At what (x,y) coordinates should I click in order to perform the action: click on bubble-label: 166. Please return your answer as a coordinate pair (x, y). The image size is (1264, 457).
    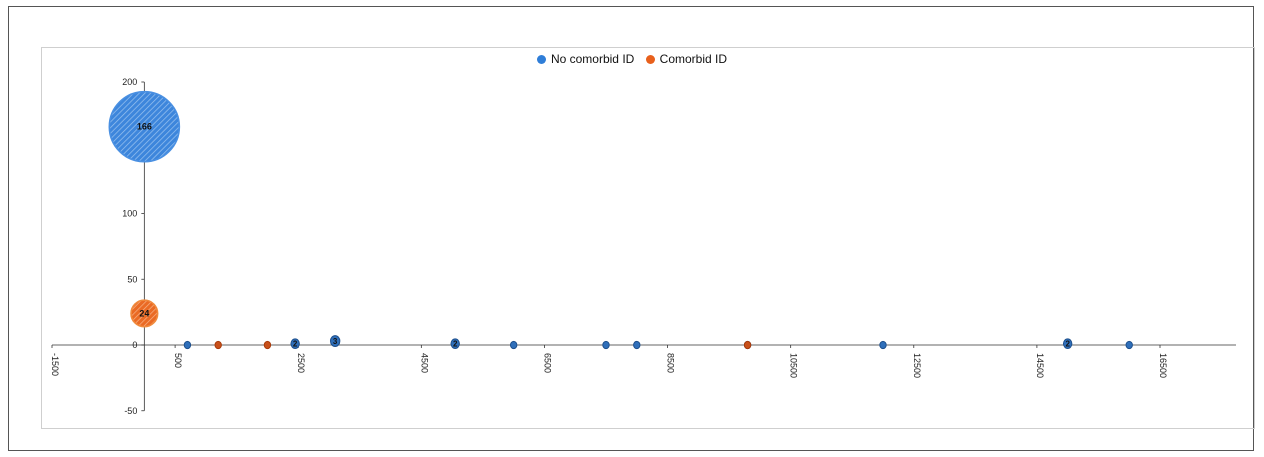
    Looking at the image, I should click on (144, 127).